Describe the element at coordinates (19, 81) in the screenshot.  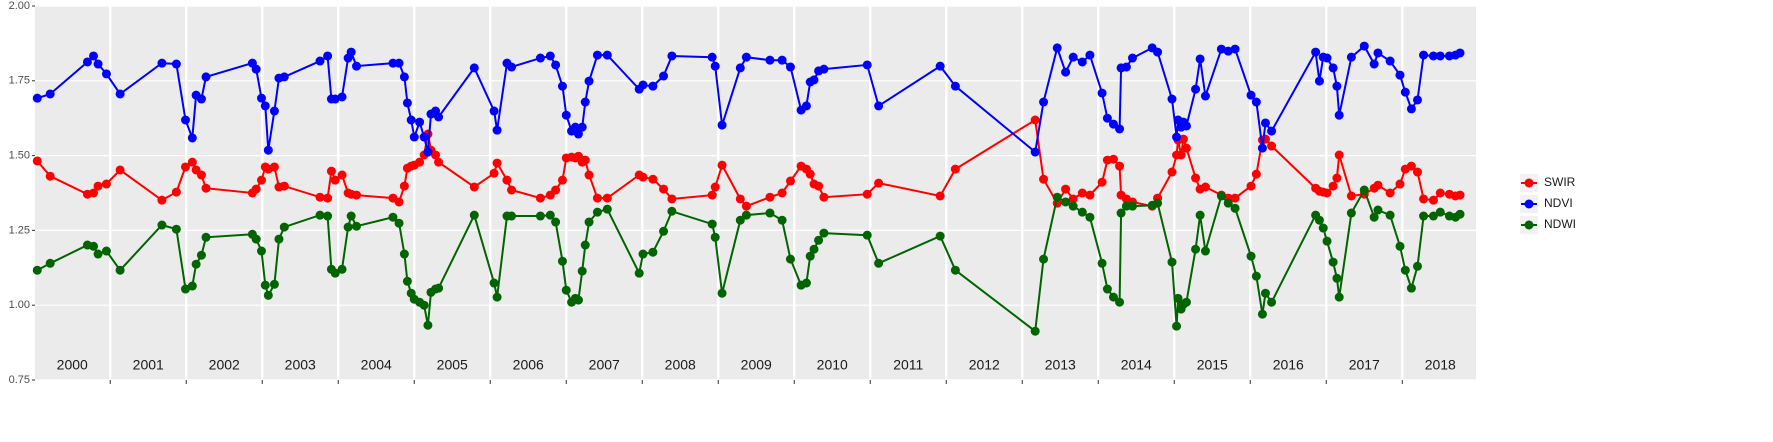
I see `y-tick-label: 1.75` at that location.